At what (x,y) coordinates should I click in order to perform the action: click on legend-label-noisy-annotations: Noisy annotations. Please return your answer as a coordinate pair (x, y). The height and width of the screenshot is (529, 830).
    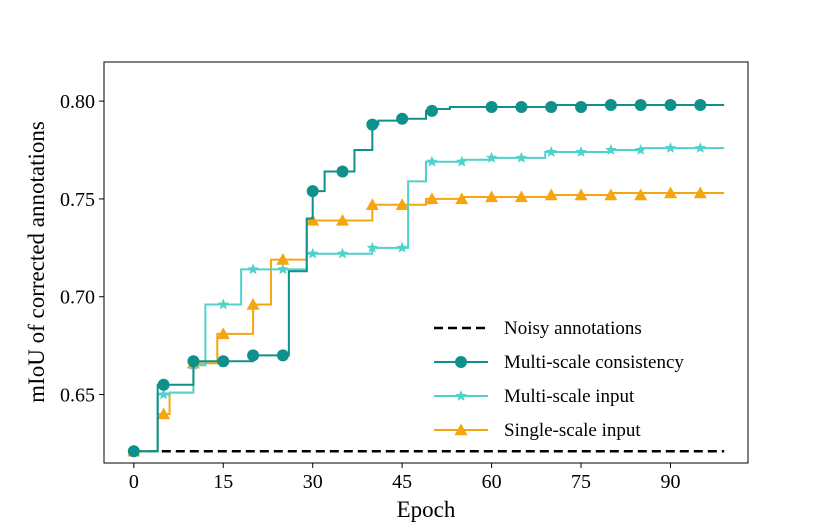
    Looking at the image, I should click on (573, 328).